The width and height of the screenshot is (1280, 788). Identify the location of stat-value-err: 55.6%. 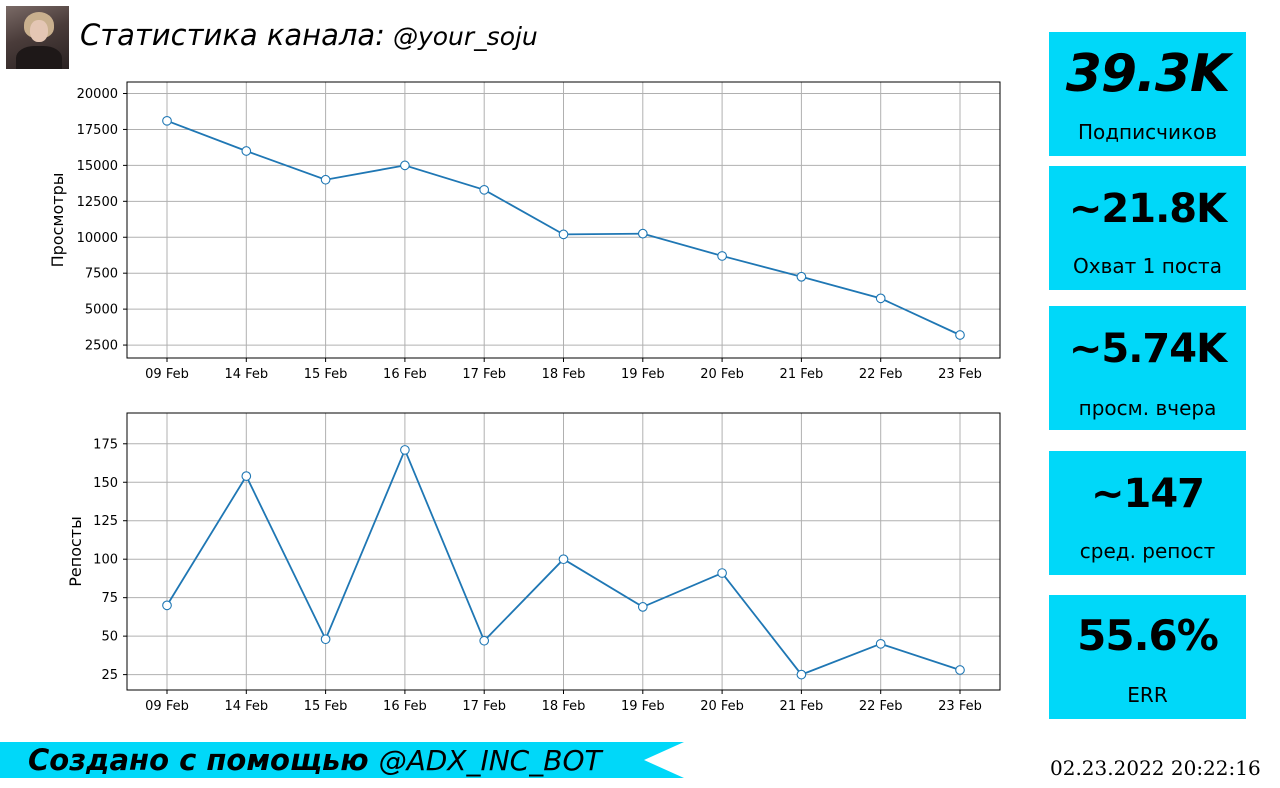
(1148, 635).